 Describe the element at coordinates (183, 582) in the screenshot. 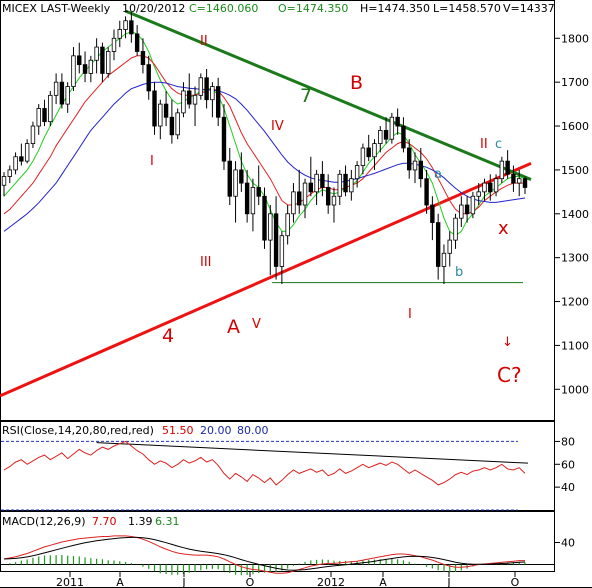

I see `x-tick-label: J` at that location.